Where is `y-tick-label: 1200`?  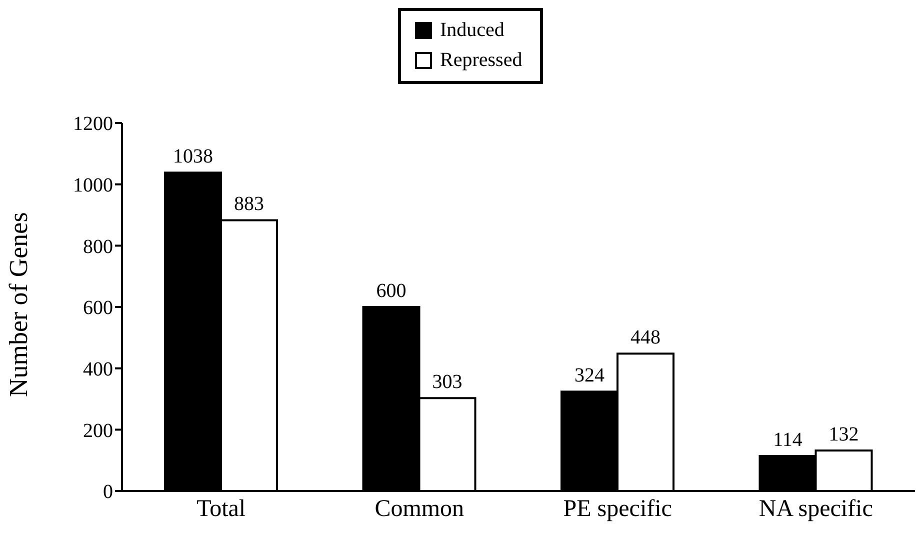
y-tick-label: 1200 is located at coordinates (93, 124).